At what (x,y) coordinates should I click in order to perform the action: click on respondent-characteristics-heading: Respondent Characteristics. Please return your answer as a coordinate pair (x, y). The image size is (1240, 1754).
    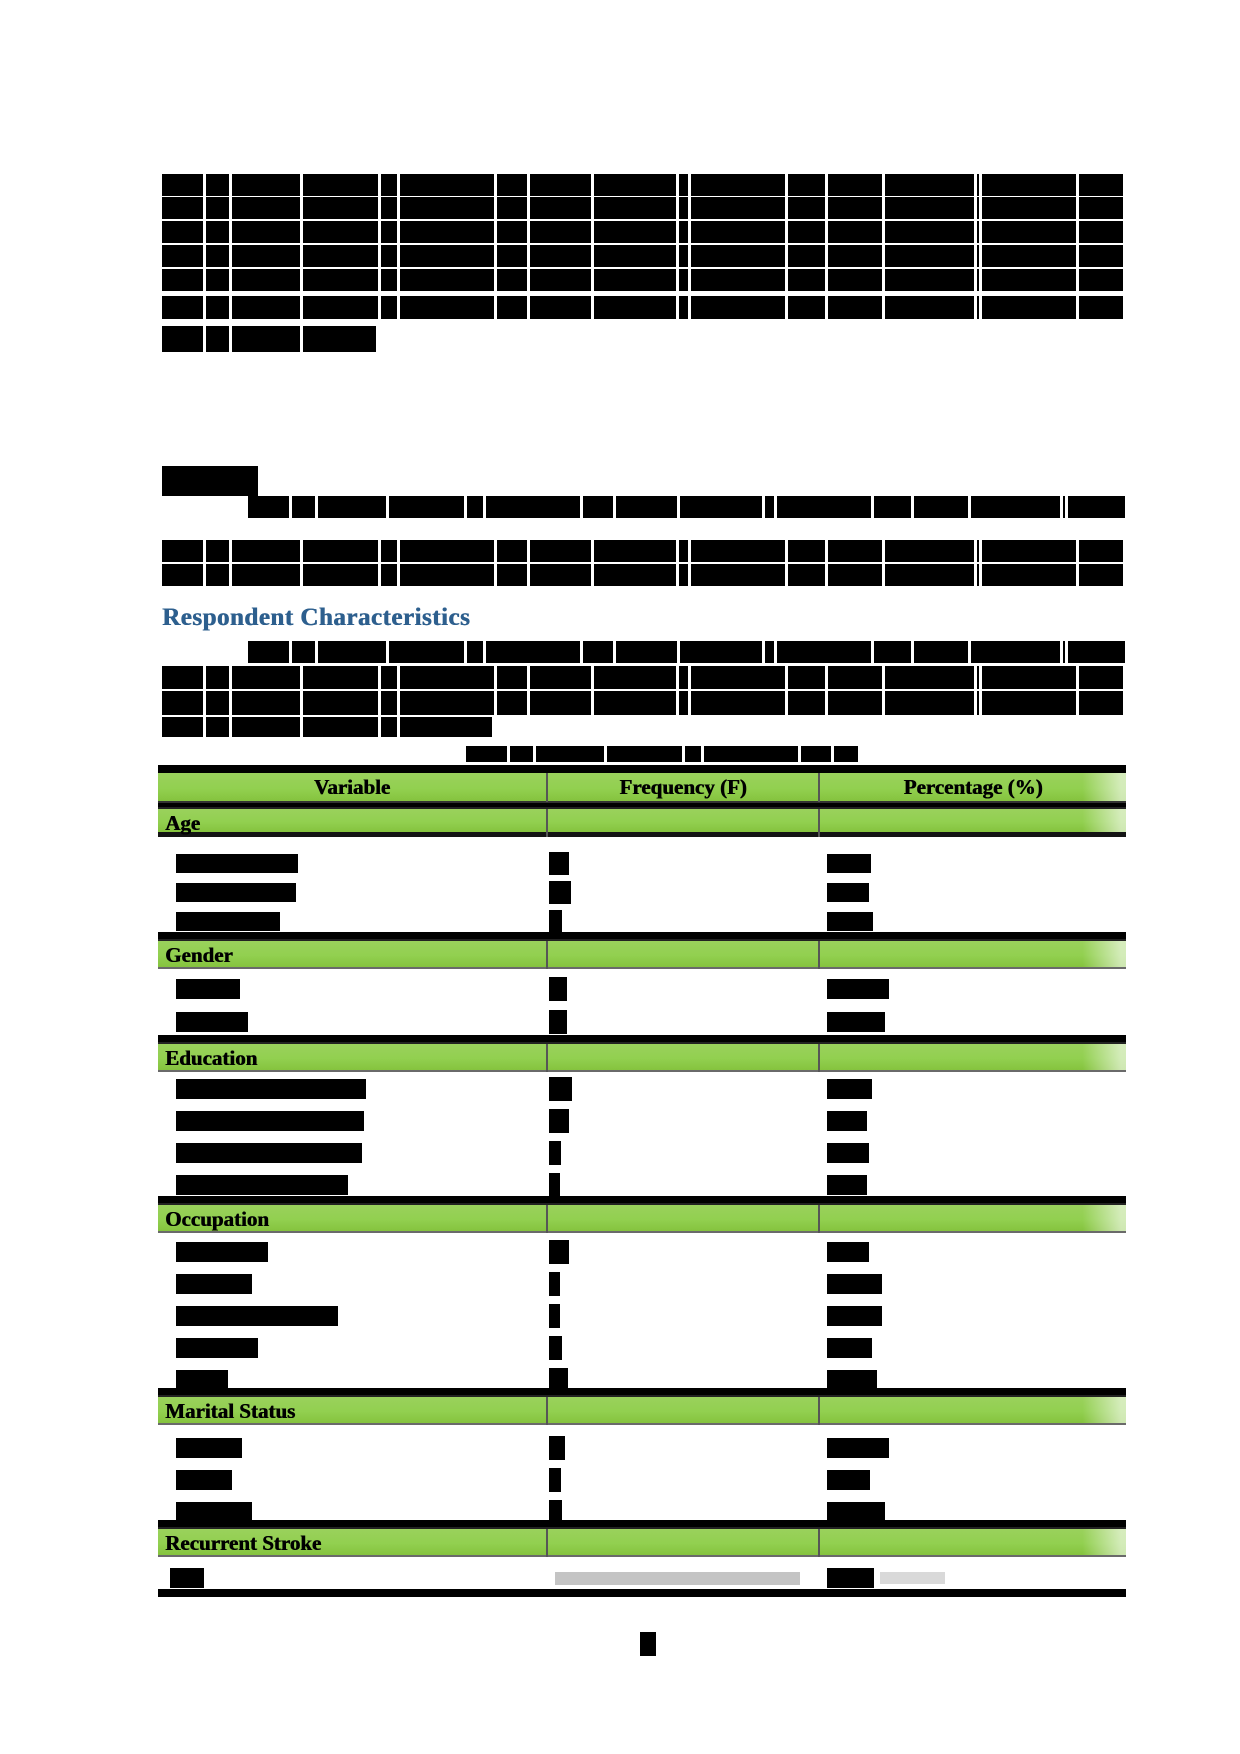
    Looking at the image, I should click on (316, 617).